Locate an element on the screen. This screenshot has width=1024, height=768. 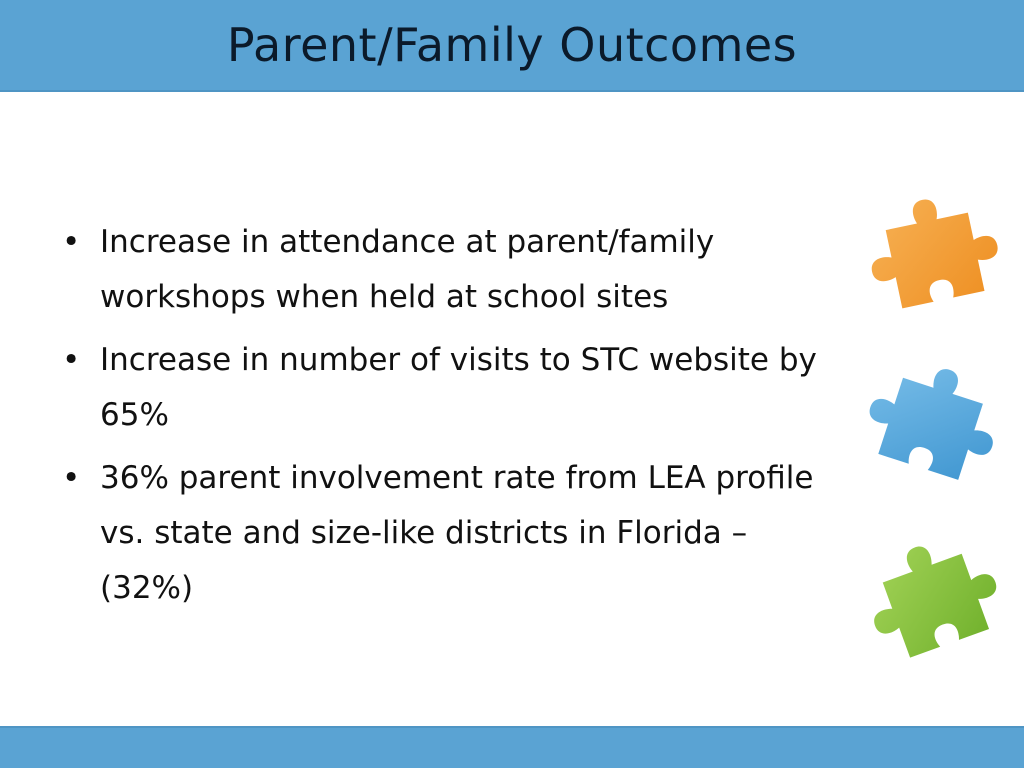
blue-puzzle-piece-icon is located at coordinates (931, 424).